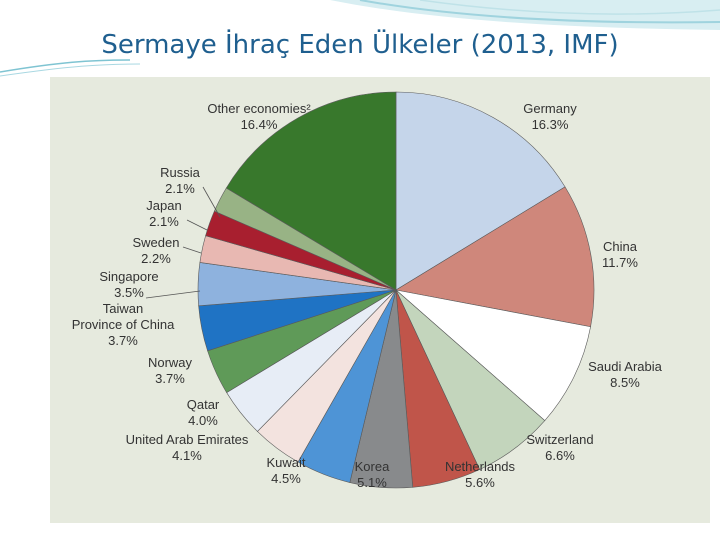  Describe the element at coordinates (620, 254) in the screenshot. I see `slice-label: China 11.7%` at that location.